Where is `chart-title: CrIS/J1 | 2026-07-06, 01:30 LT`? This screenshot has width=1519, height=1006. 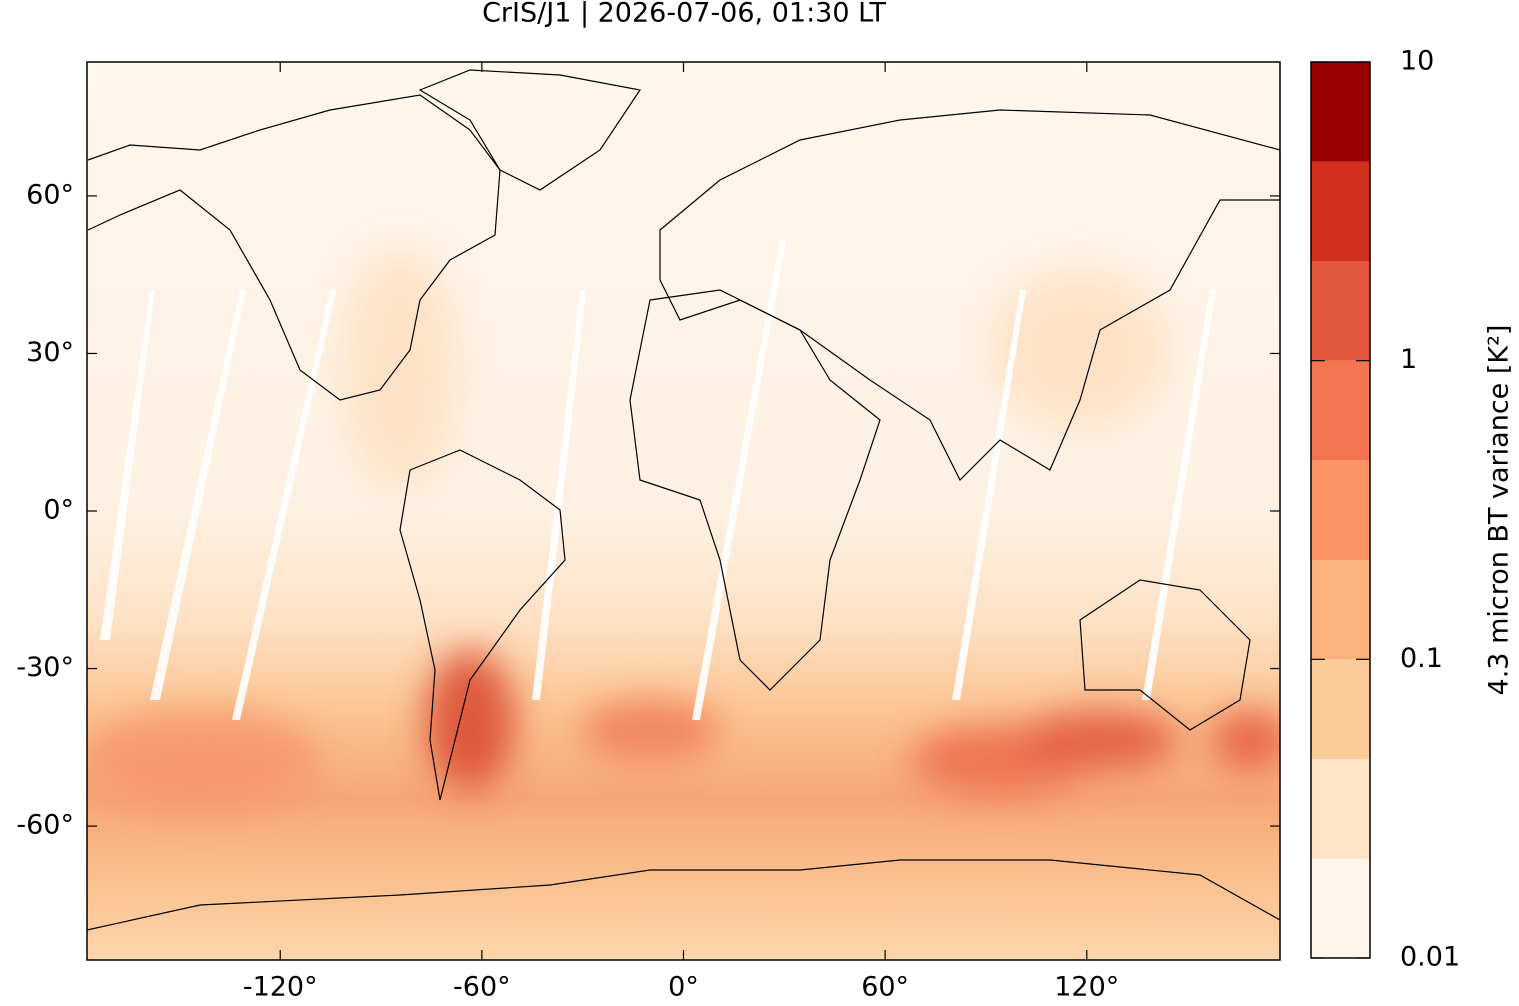 chart-title: CrIS/J1 | 2026-07-06, 01:30 LT is located at coordinates (684, 14).